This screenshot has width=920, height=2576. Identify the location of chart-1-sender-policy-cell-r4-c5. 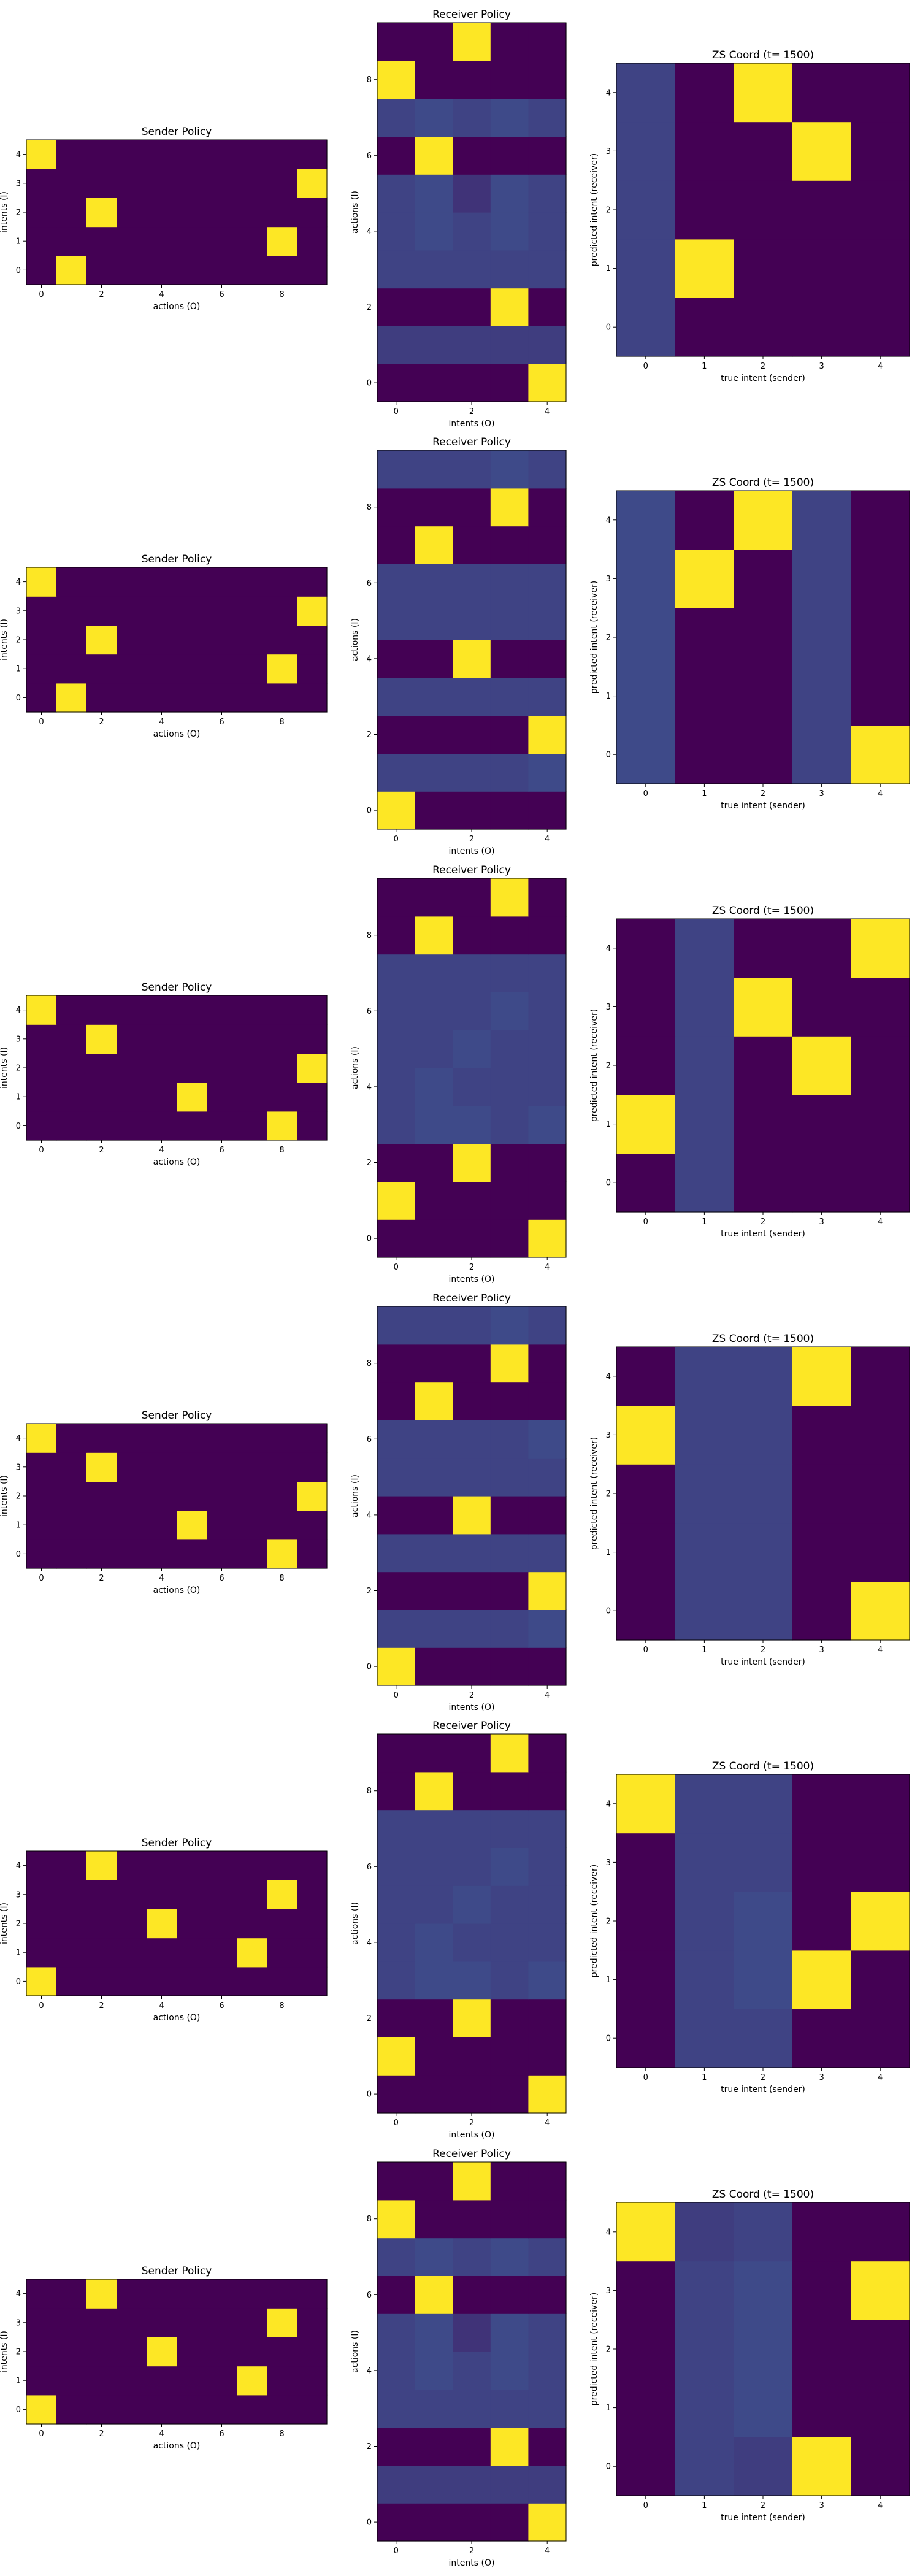
(192, 154).